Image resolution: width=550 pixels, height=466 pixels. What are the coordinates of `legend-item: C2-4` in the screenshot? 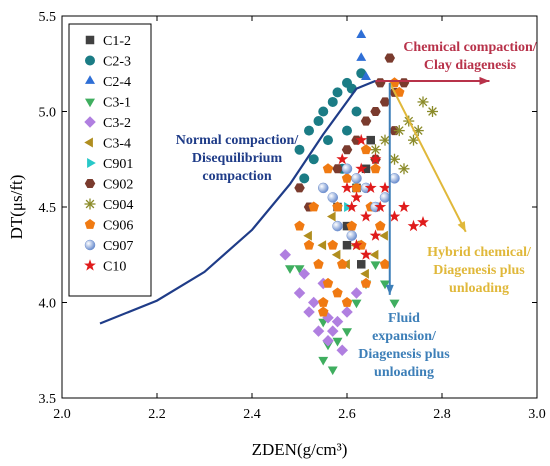 It's located at (108, 82).